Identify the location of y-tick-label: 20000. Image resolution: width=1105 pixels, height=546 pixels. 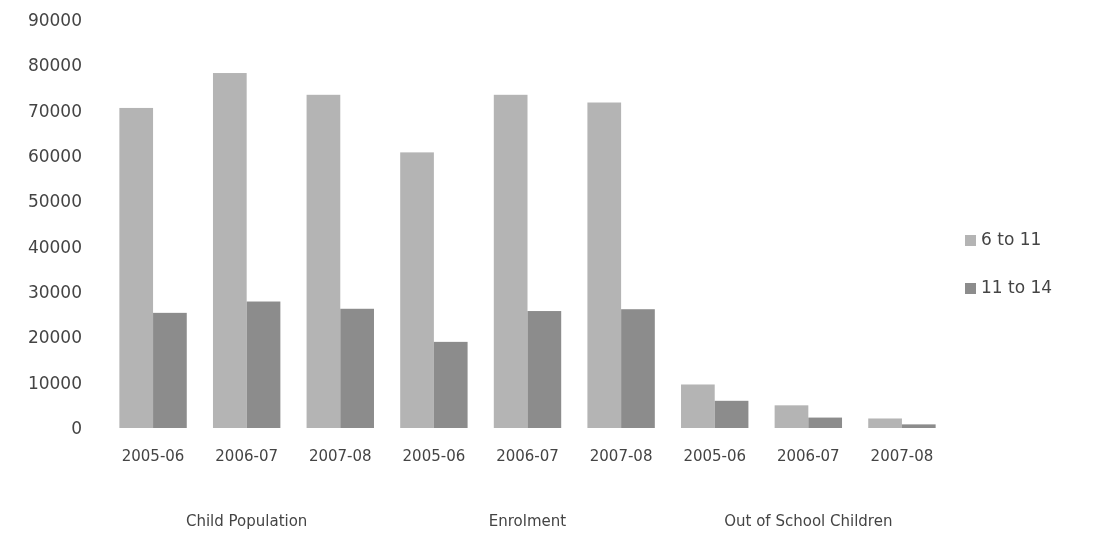
(54, 337).